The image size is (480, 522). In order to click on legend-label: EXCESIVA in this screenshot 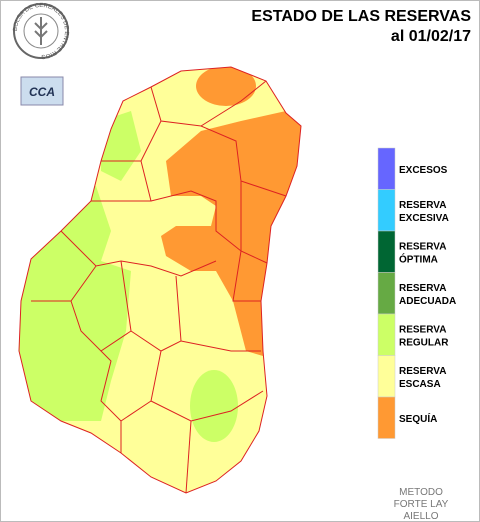, I will do `click(424, 218)`.